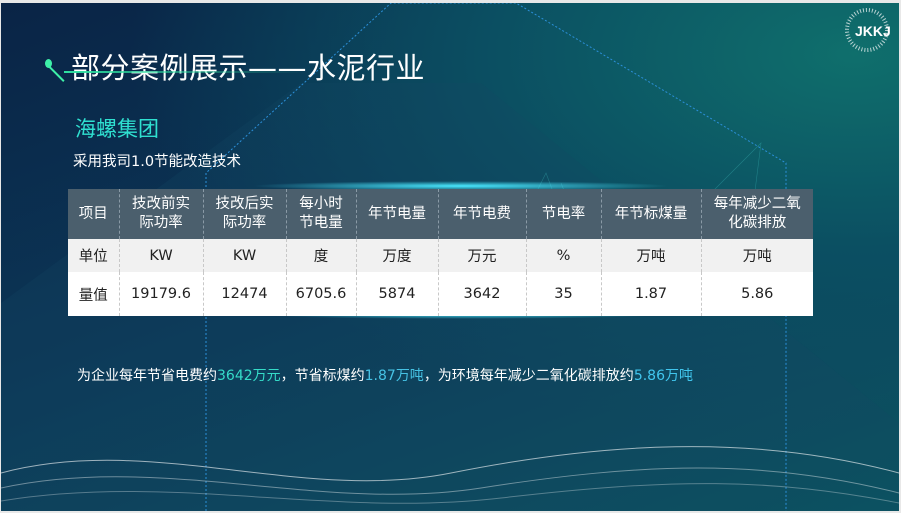 Image resolution: width=901 pixels, height=513 pixels. I want to click on column-header-line: 年节标煤量, so click(651, 213).